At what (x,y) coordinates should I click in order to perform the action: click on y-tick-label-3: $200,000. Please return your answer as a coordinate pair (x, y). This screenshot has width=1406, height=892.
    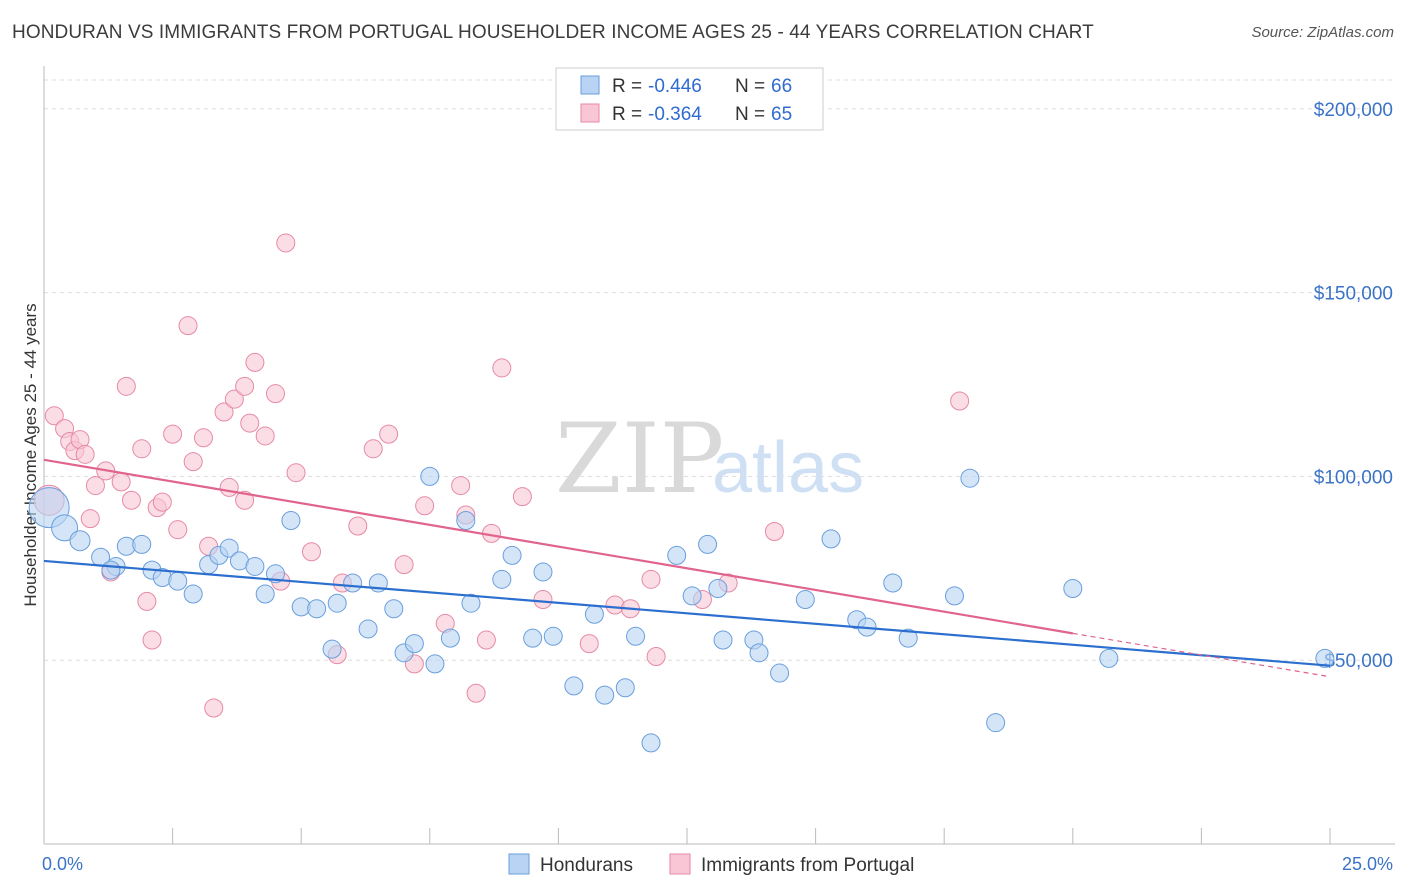
    Looking at the image, I should click on (1353, 110).